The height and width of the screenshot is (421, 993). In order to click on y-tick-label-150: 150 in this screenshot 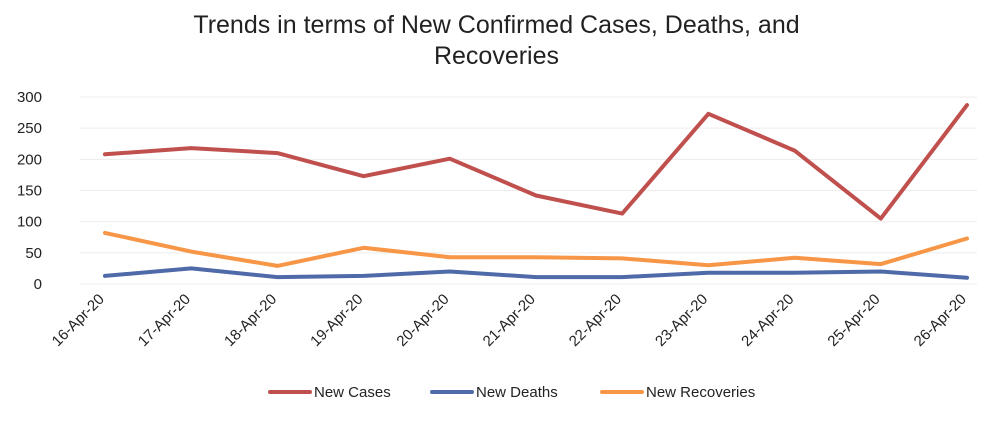, I will do `click(29, 191)`.